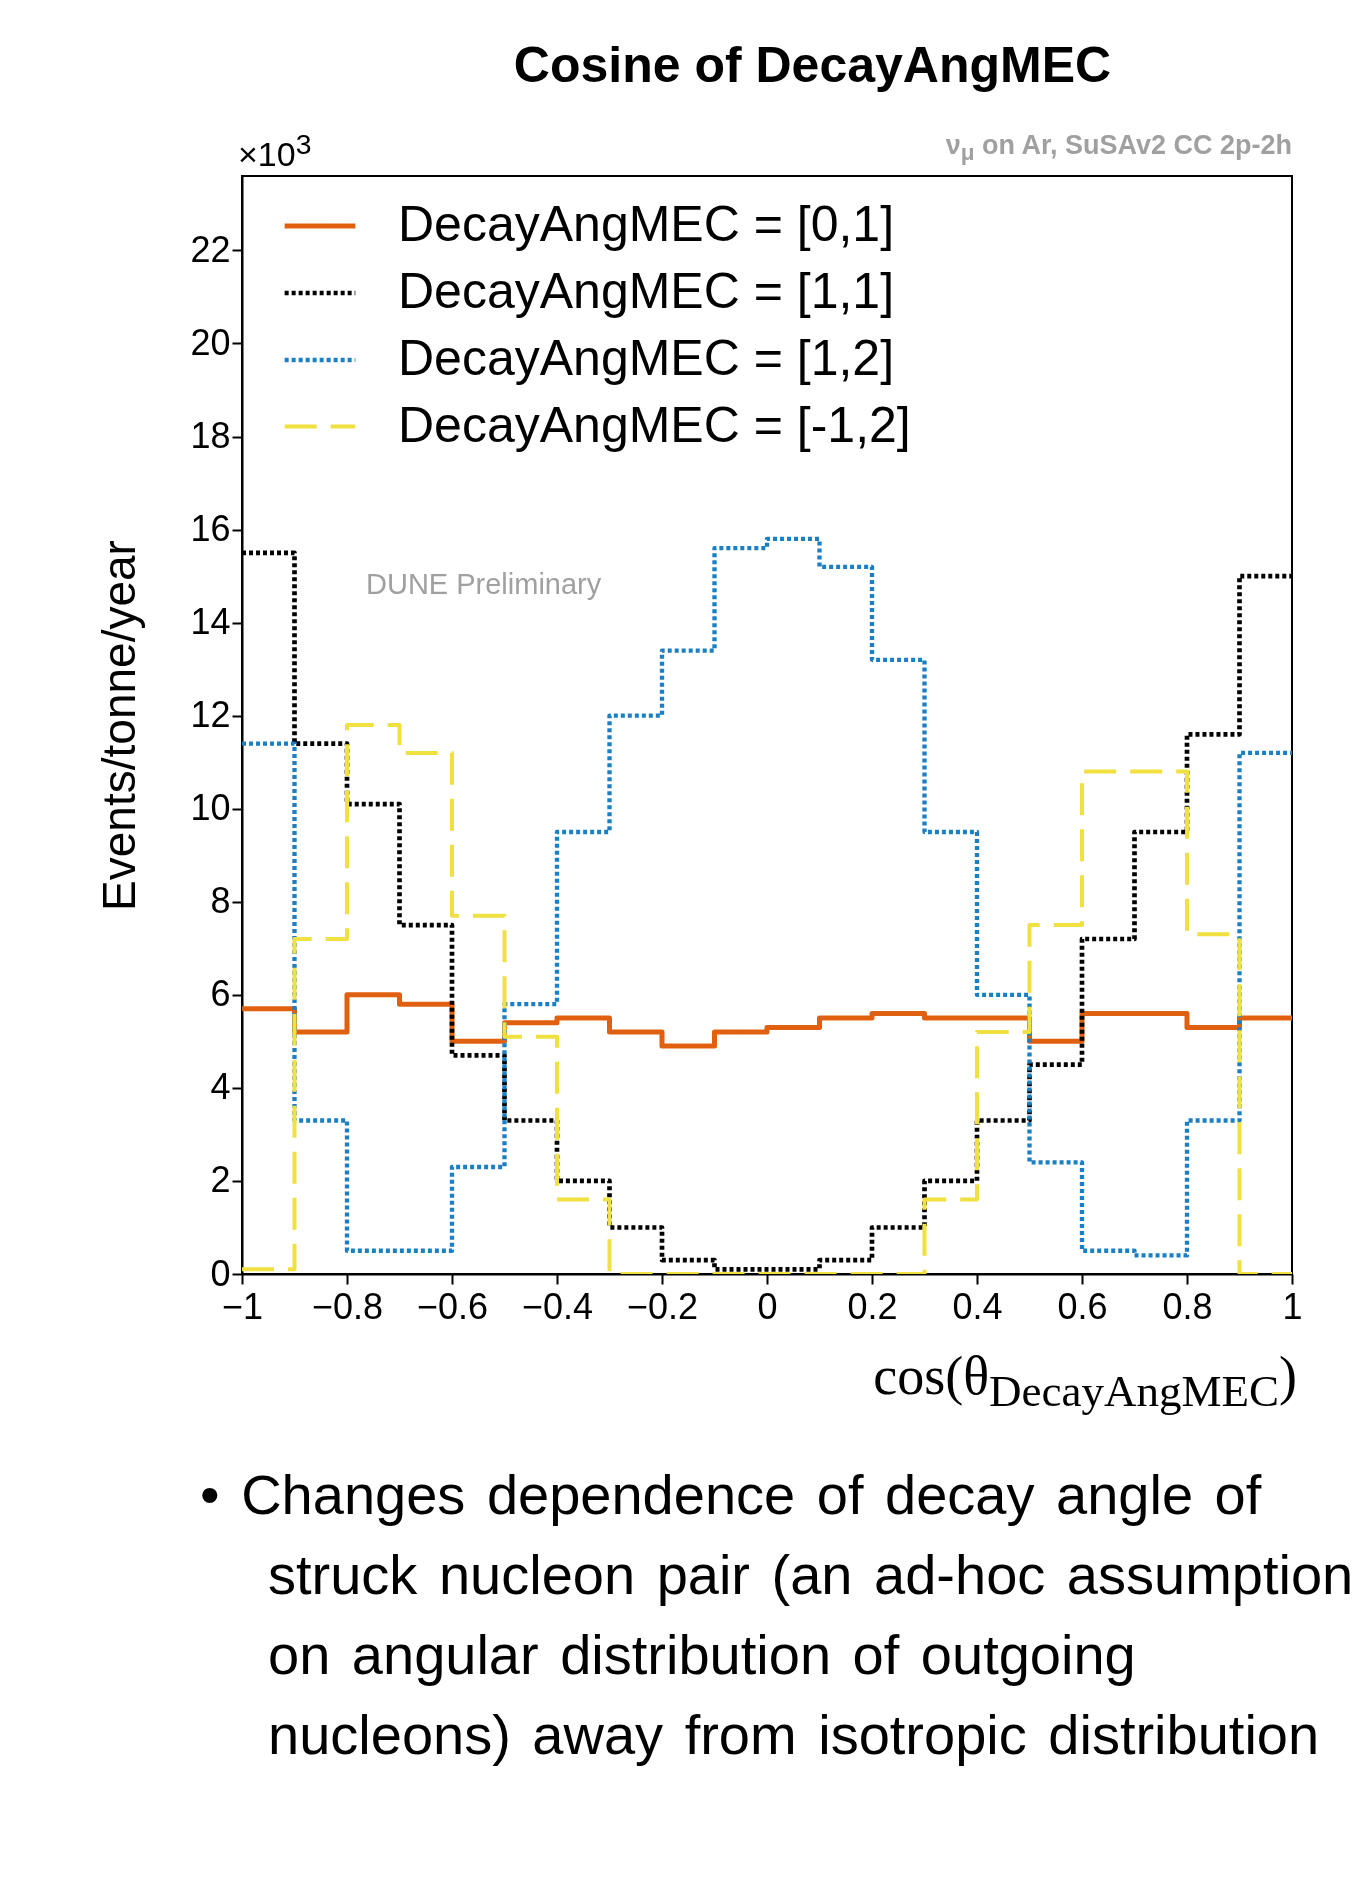 The width and height of the screenshot is (1355, 1881). What do you see at coordinates (654, 424) in the screenshot?
I see `legend-label: DecayAngMEC = [-1,2]` at bounding box center [654, 424].